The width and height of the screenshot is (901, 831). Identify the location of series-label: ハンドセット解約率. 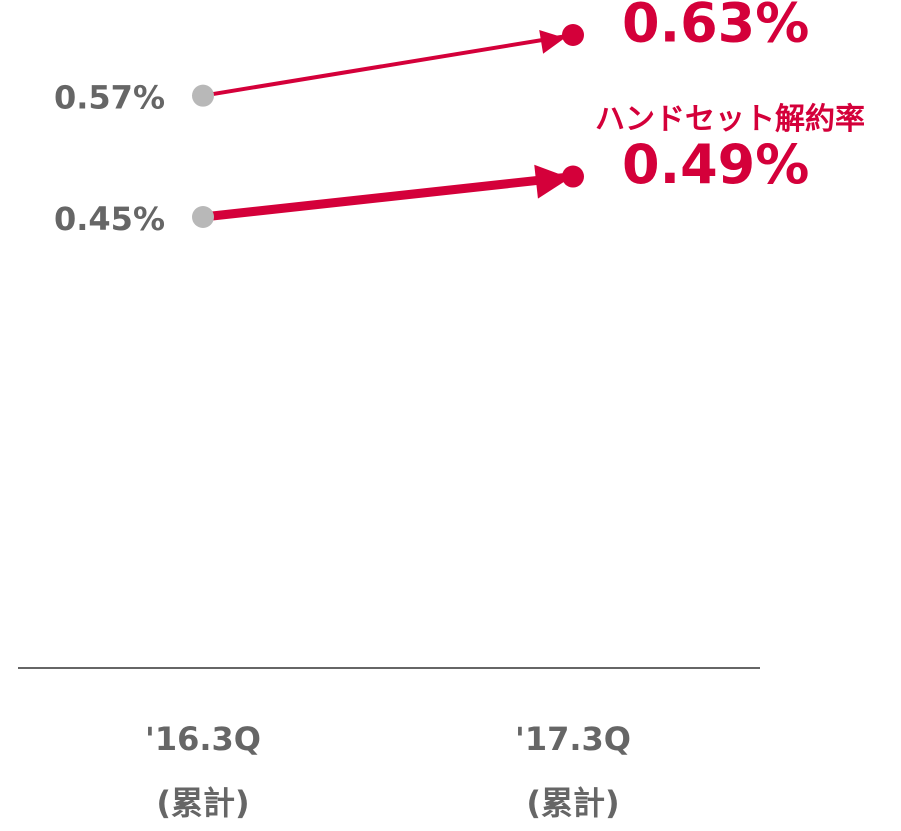
(730, 119).